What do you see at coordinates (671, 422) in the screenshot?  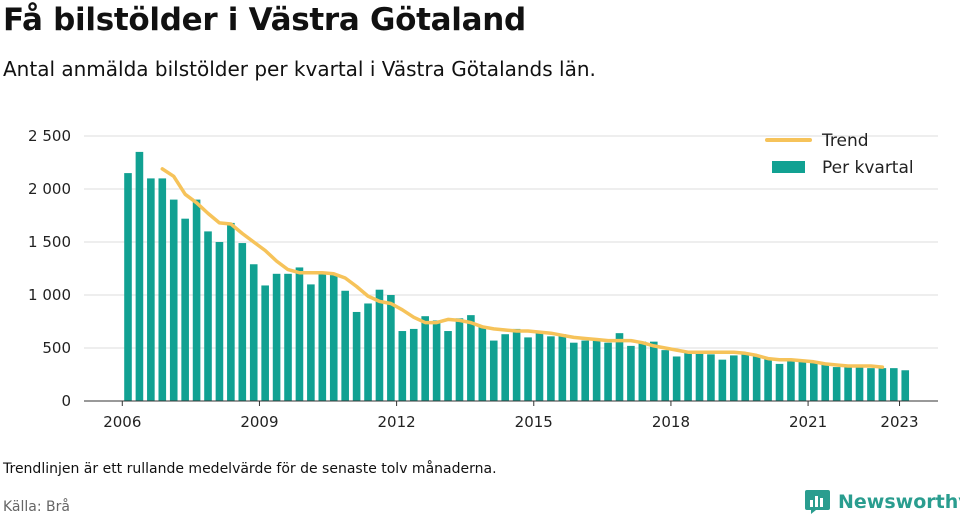 I see `x-tick-label: 2018` at bounding box center [671, 422].